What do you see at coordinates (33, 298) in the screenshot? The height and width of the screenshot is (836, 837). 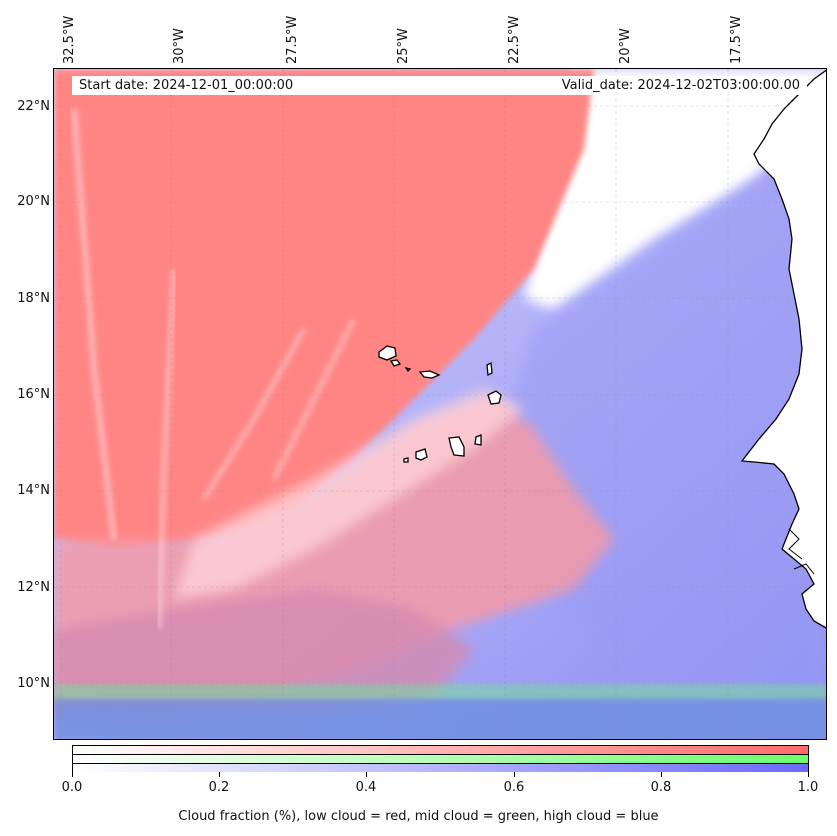 I see `lat-label: 18°N` at bounding box center [33, 298].